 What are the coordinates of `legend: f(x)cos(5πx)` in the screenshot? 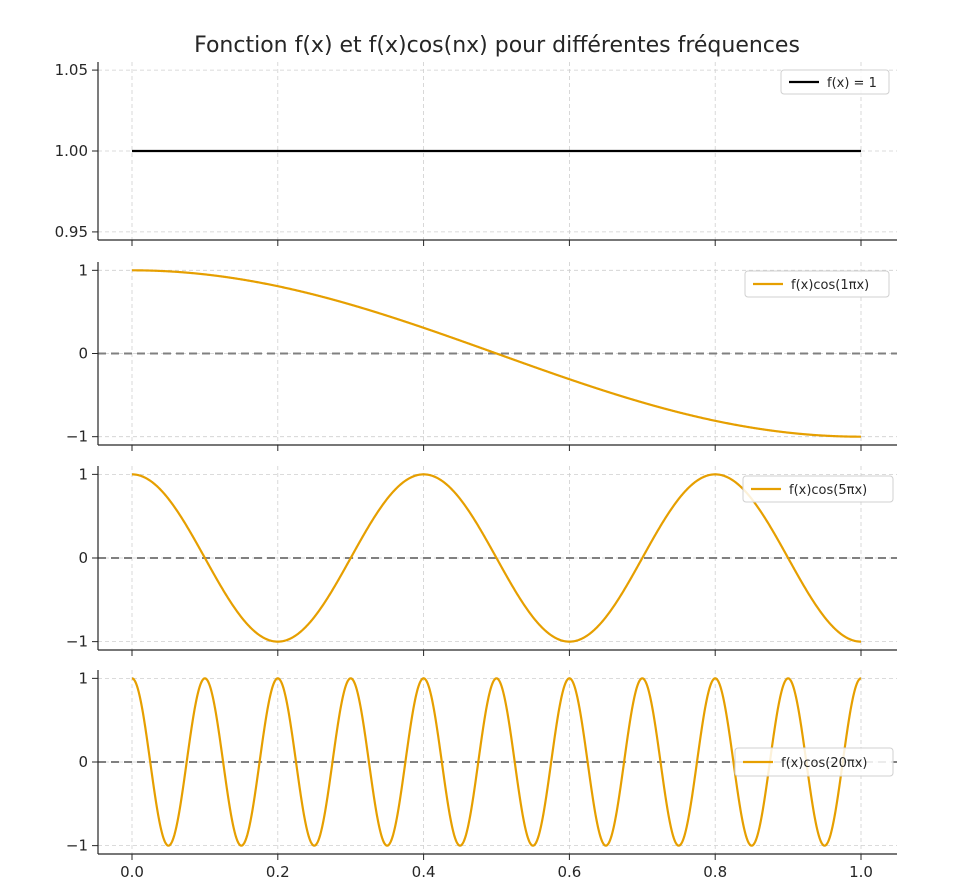 It's located at (818, 489).